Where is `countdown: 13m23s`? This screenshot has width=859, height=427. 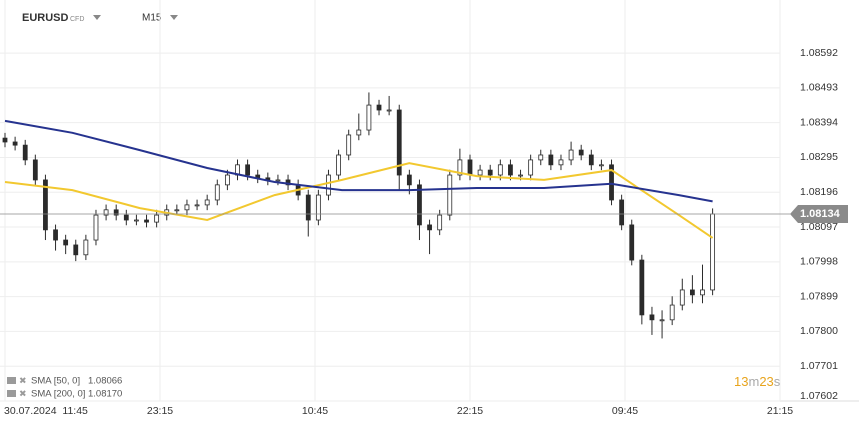 countdown: 13m23s is located at coordinates (757, 381).